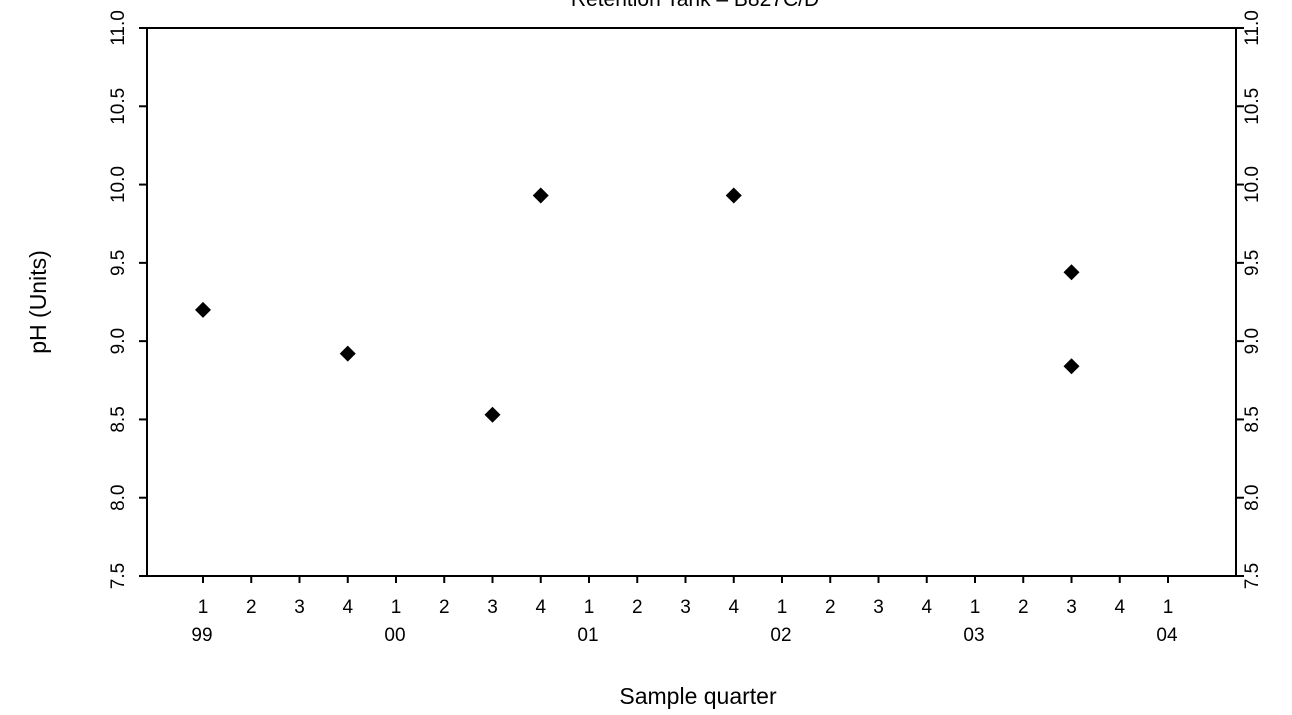  Describe the element at coordinates (347, 607) in the screenshot. I see `x-quarter-label-3: 4` at that location.